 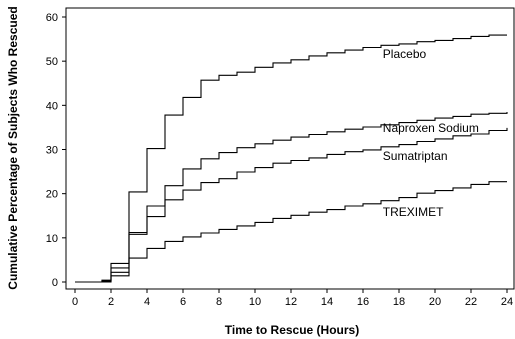 What do you see at coordinates (405, 54) in the screenshot?
I see `series-label-placebo: Placebo` at bounding box center [405, 54].